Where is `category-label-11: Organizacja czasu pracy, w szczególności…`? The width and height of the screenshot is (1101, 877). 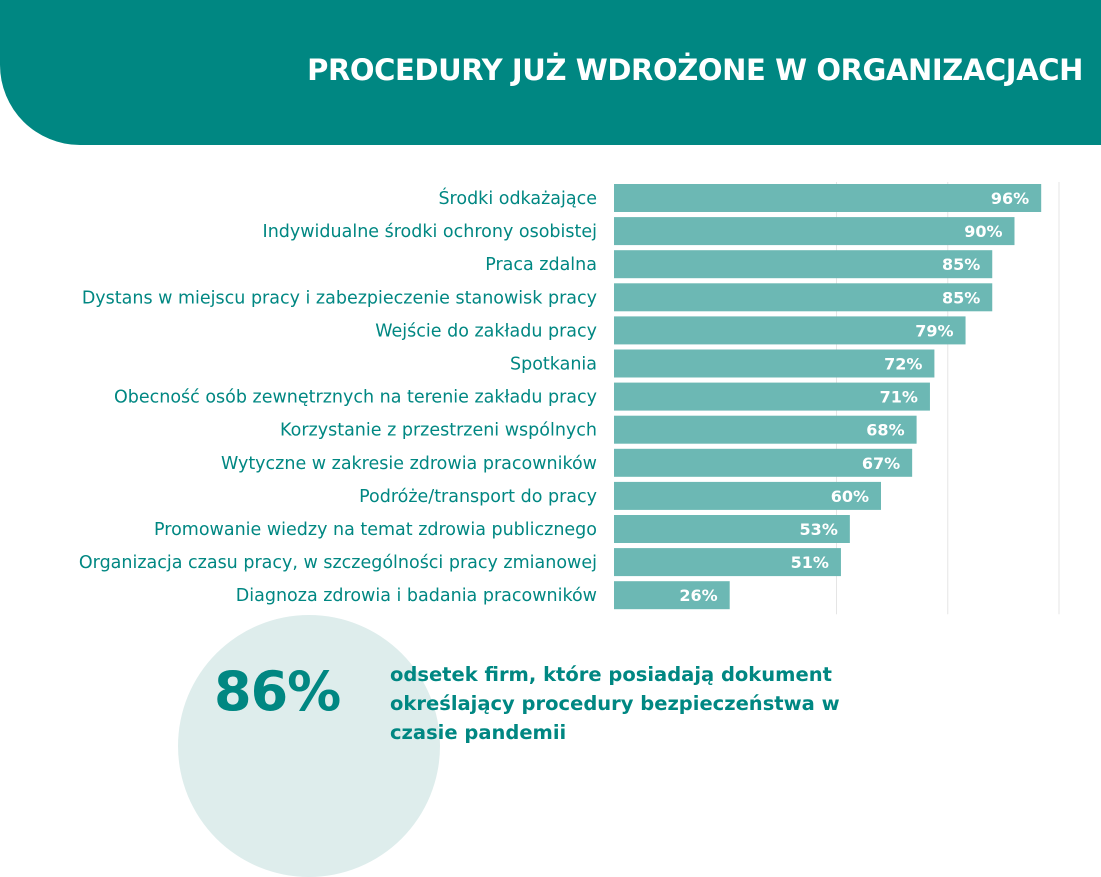 category-label-11: Organizacja czasu pracy, w szczególności… is located at coordinates (338, 563).